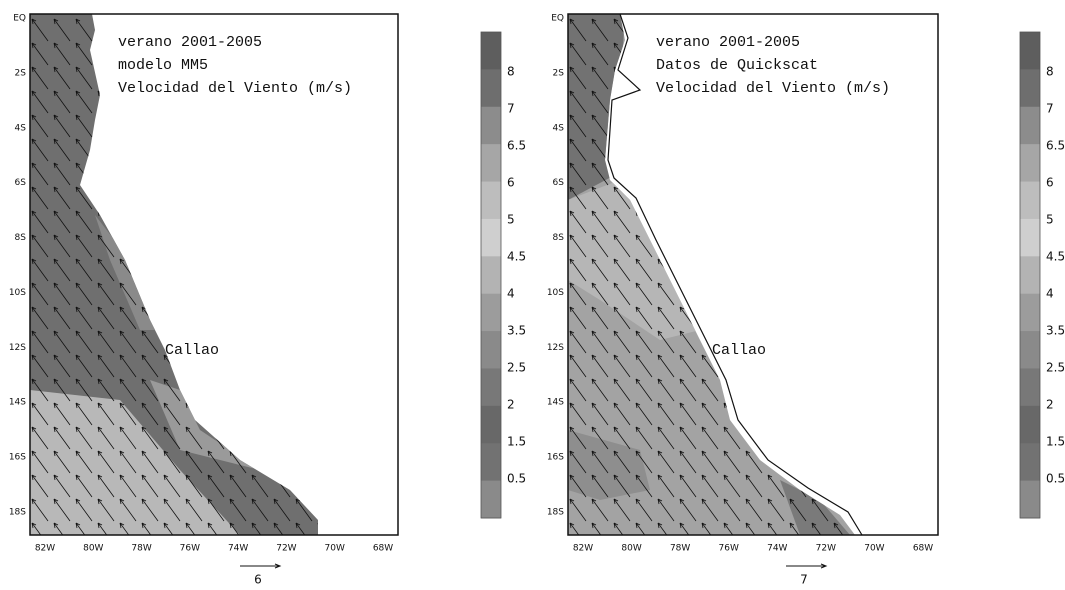 The image size is (1065, 590). Describe the element at coordinates (559, 128) in the screenshot. I see `y-tick-label: 4S` at that location.